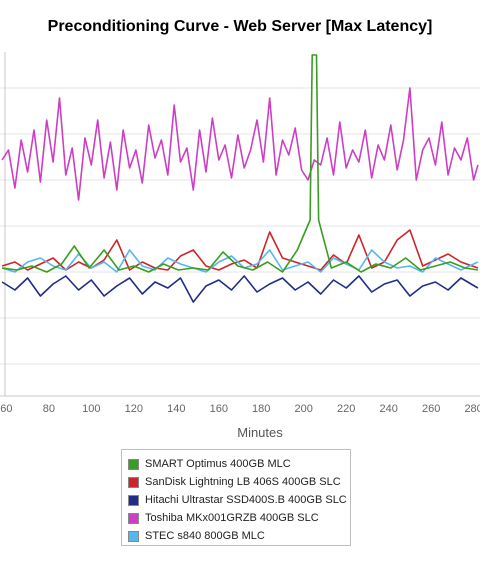 Image resolution: width=480 pixels, height=568 pixels. What do you see at coordinates (240, 409) in the screenshot?
I see `x-tick-labels: 60 80 100 120 140 160 180 200 220 240 260 280` at bounding box center [240, 409].